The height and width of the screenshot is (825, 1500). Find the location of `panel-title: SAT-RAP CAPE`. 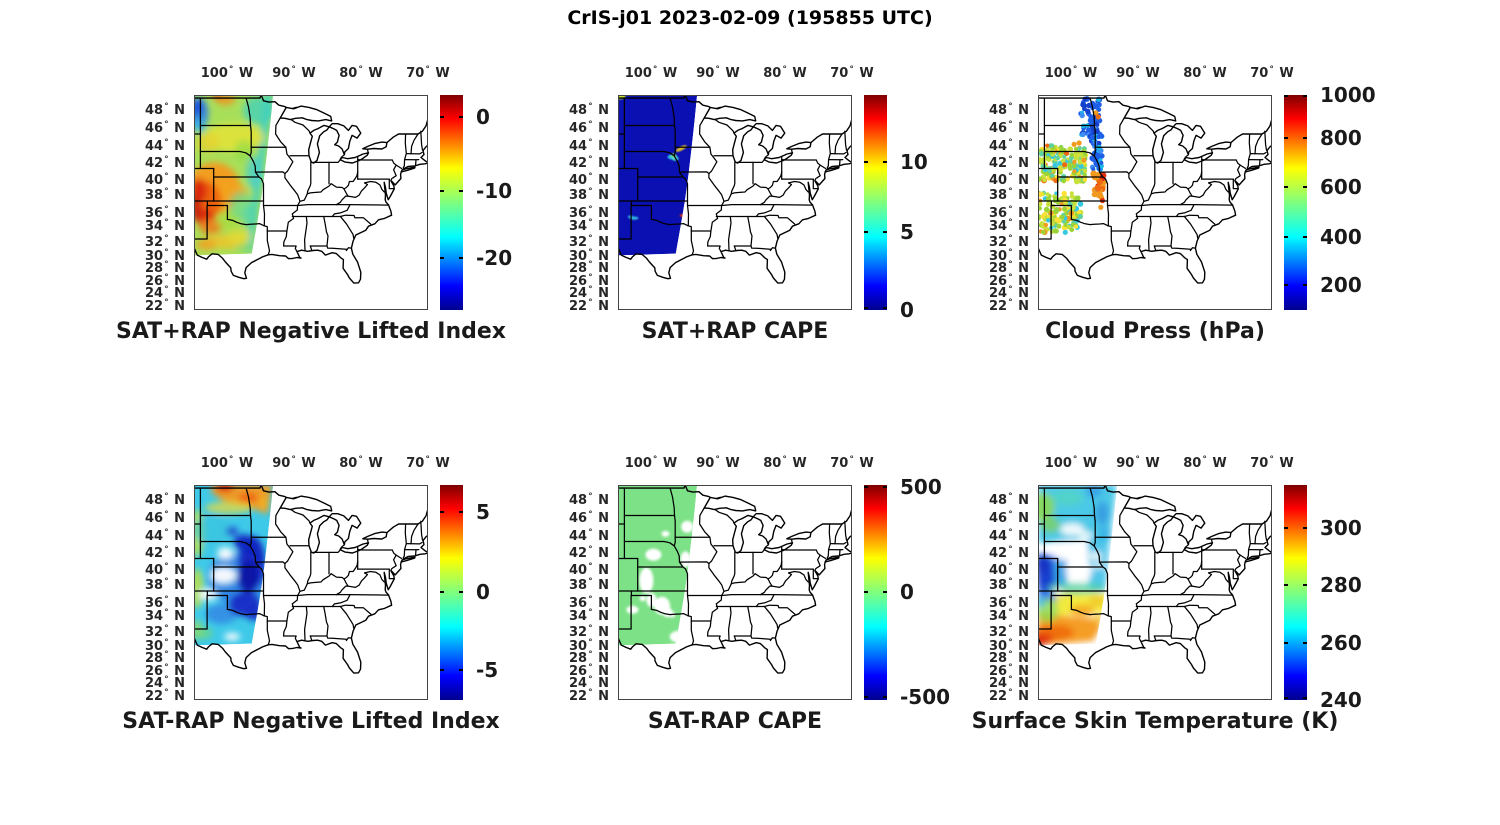

panel-title: SAT-RAP CAPE is located at coordinates (735, 721).